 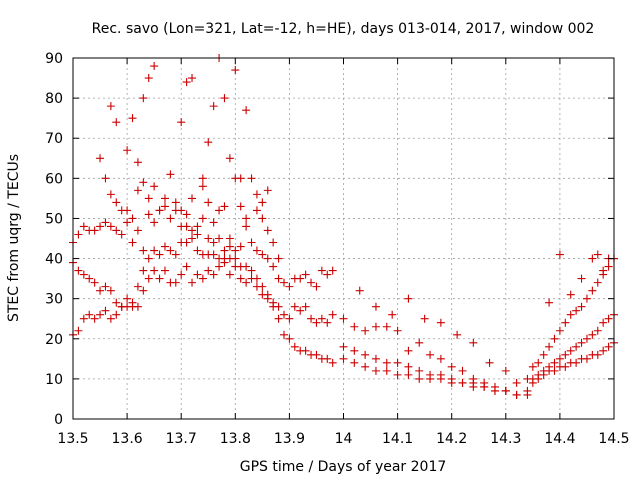 I want to click on series-arc-mid, so click(x=203, y=242).